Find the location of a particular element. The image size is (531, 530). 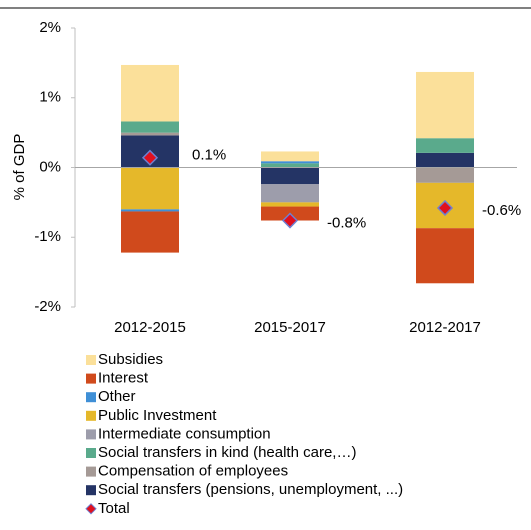

legend-label: Compensation of employees is located at coordinates (193, 471).